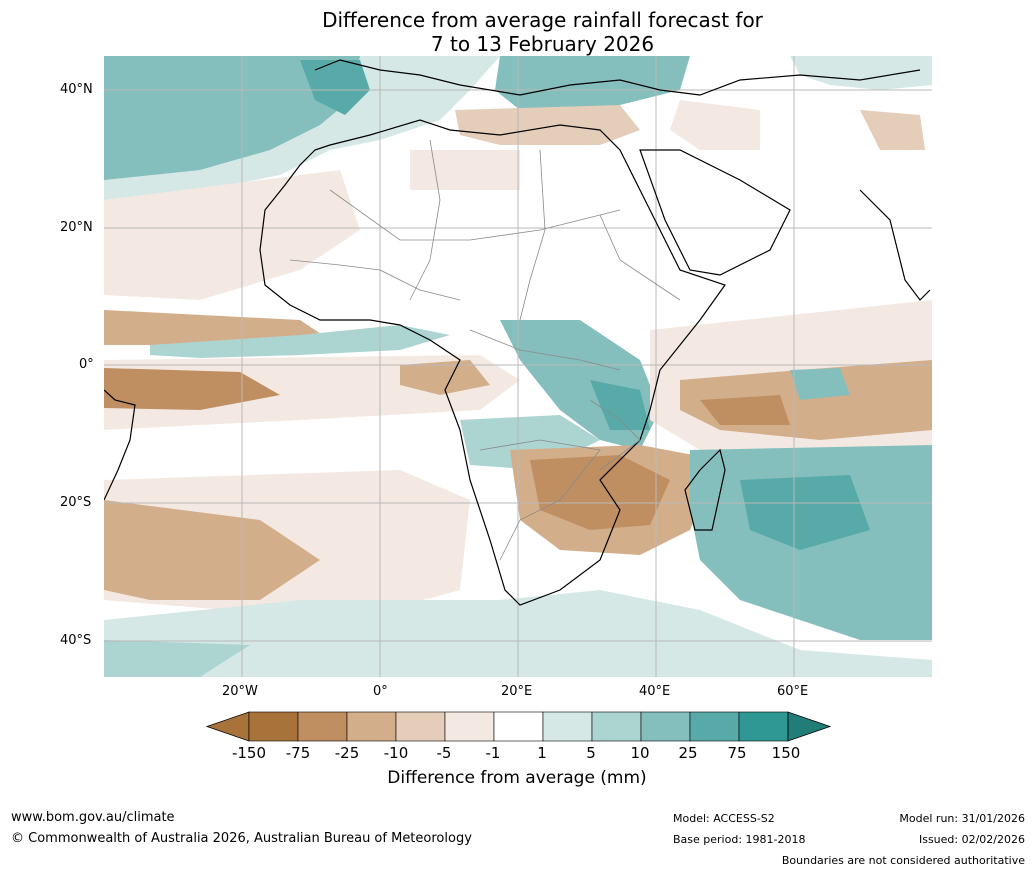 The width and height of the screenshot is (1035, 873). I want to click on issued-text: Issued: 02/02/2026, so click(971, 839).